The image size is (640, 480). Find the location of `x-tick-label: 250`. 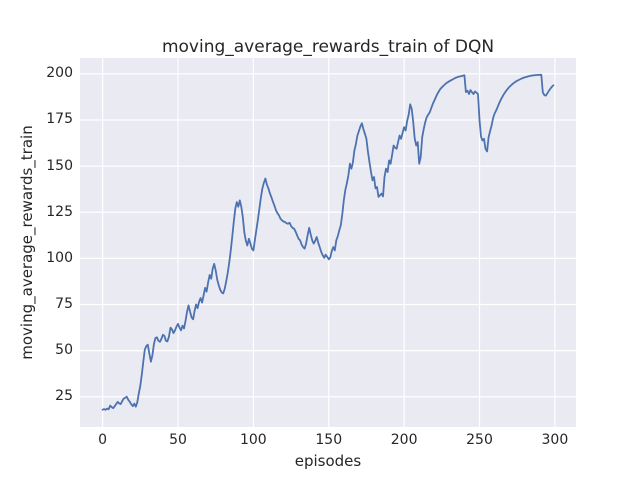

x-tick-label: 250 is located at coordinates (479, 440).